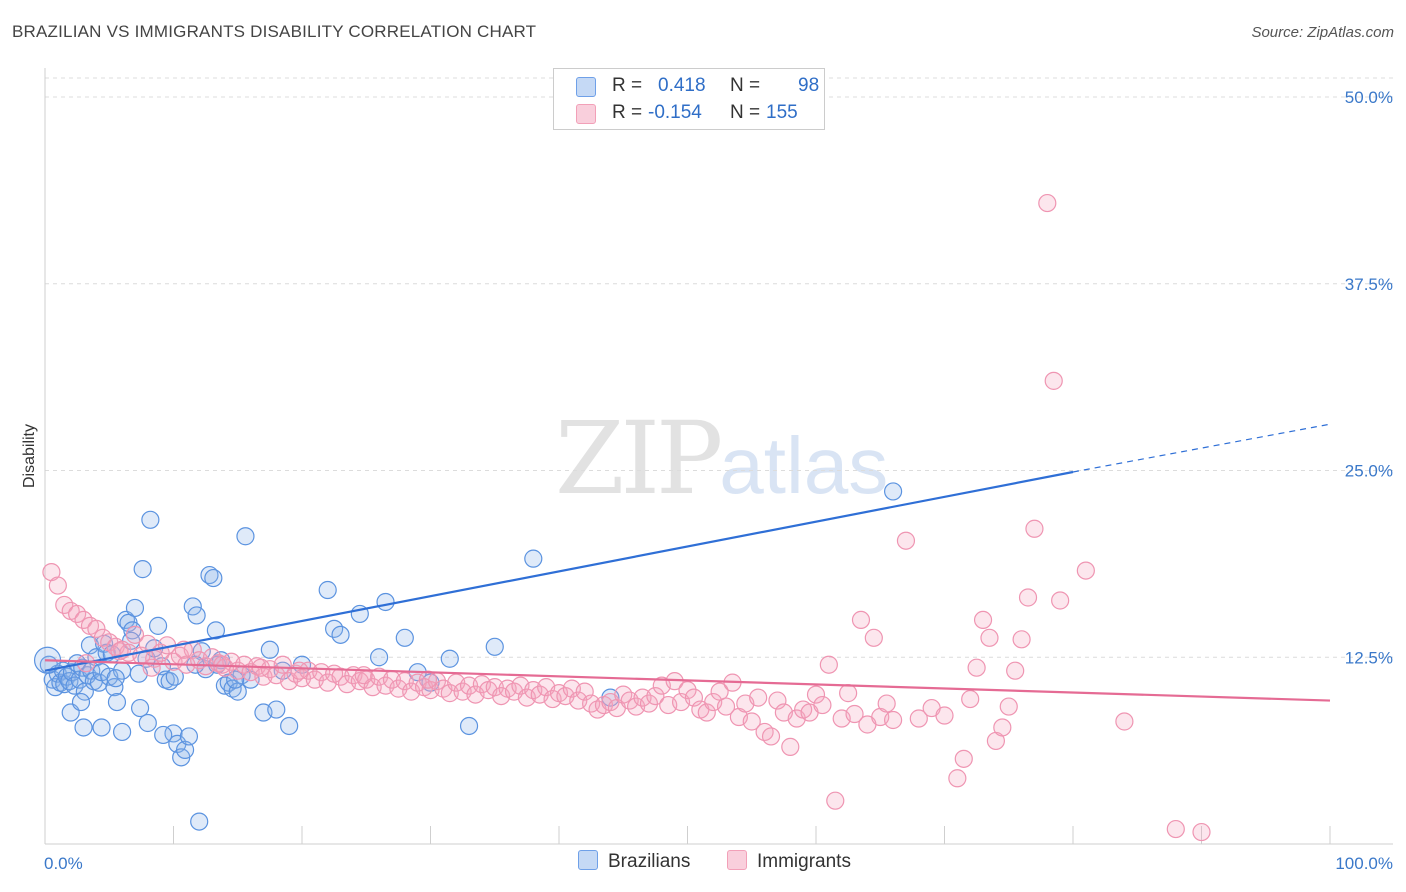  What do you see at coordinates (675, 112) in the screenshot?
I see `legend-r-value: -0.154` at bounding box center [675, 112].